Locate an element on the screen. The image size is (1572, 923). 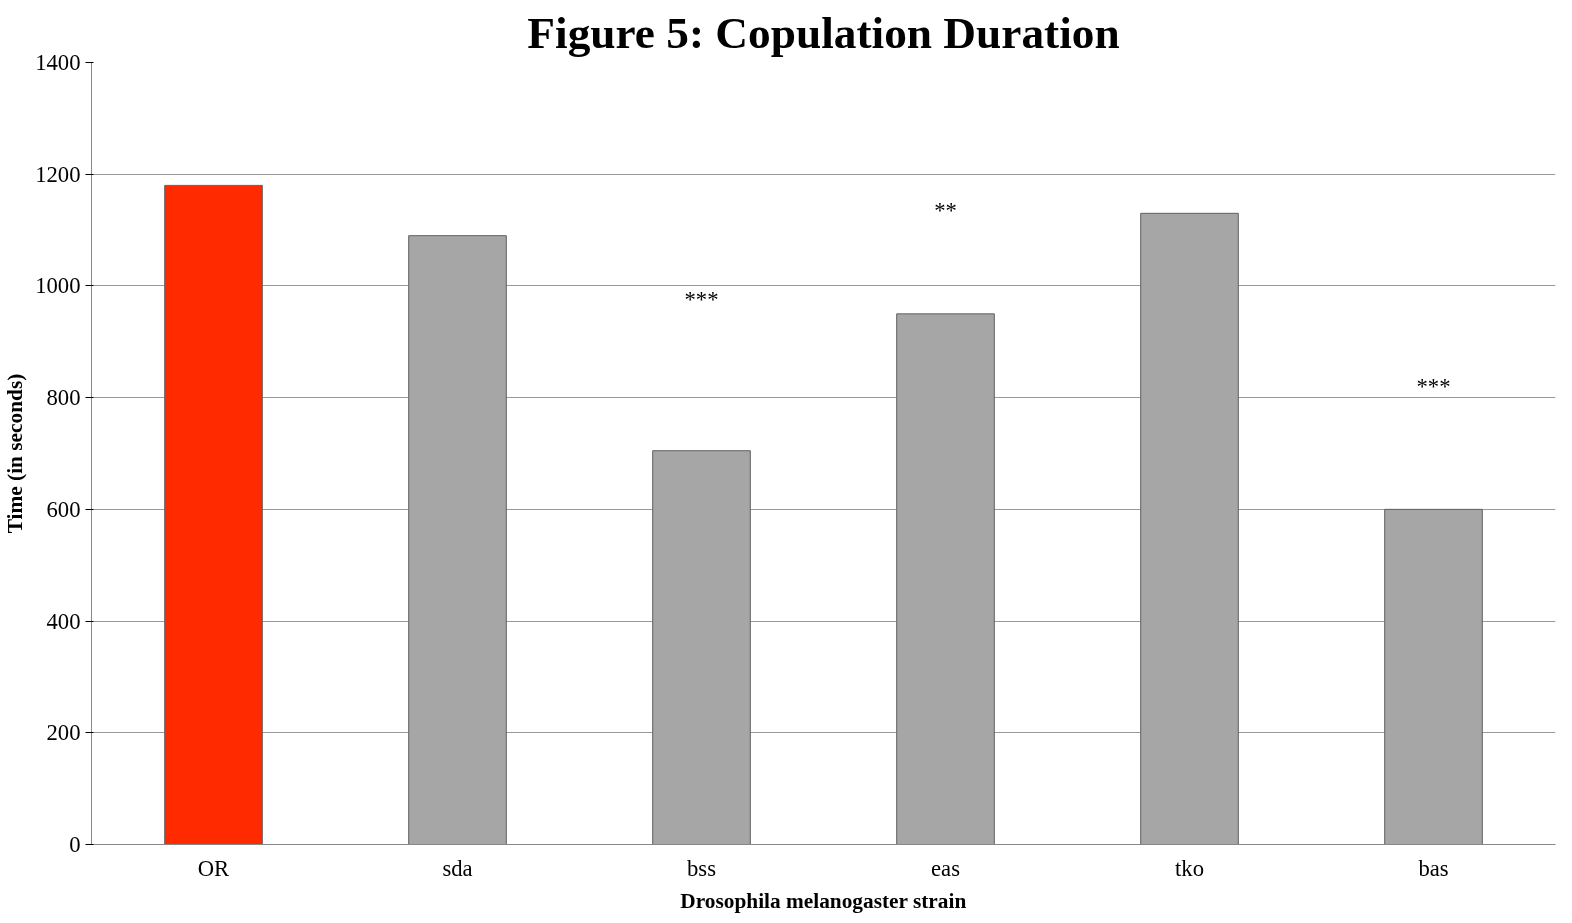
y-tick-label: 0 is located at coordinates (75, 844).